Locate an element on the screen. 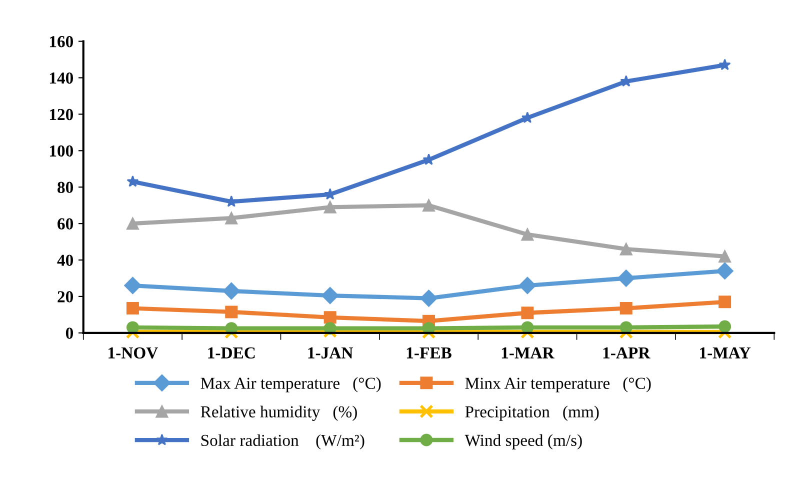  x-tick-label: 1-APR is located at coordinates (626, 352).